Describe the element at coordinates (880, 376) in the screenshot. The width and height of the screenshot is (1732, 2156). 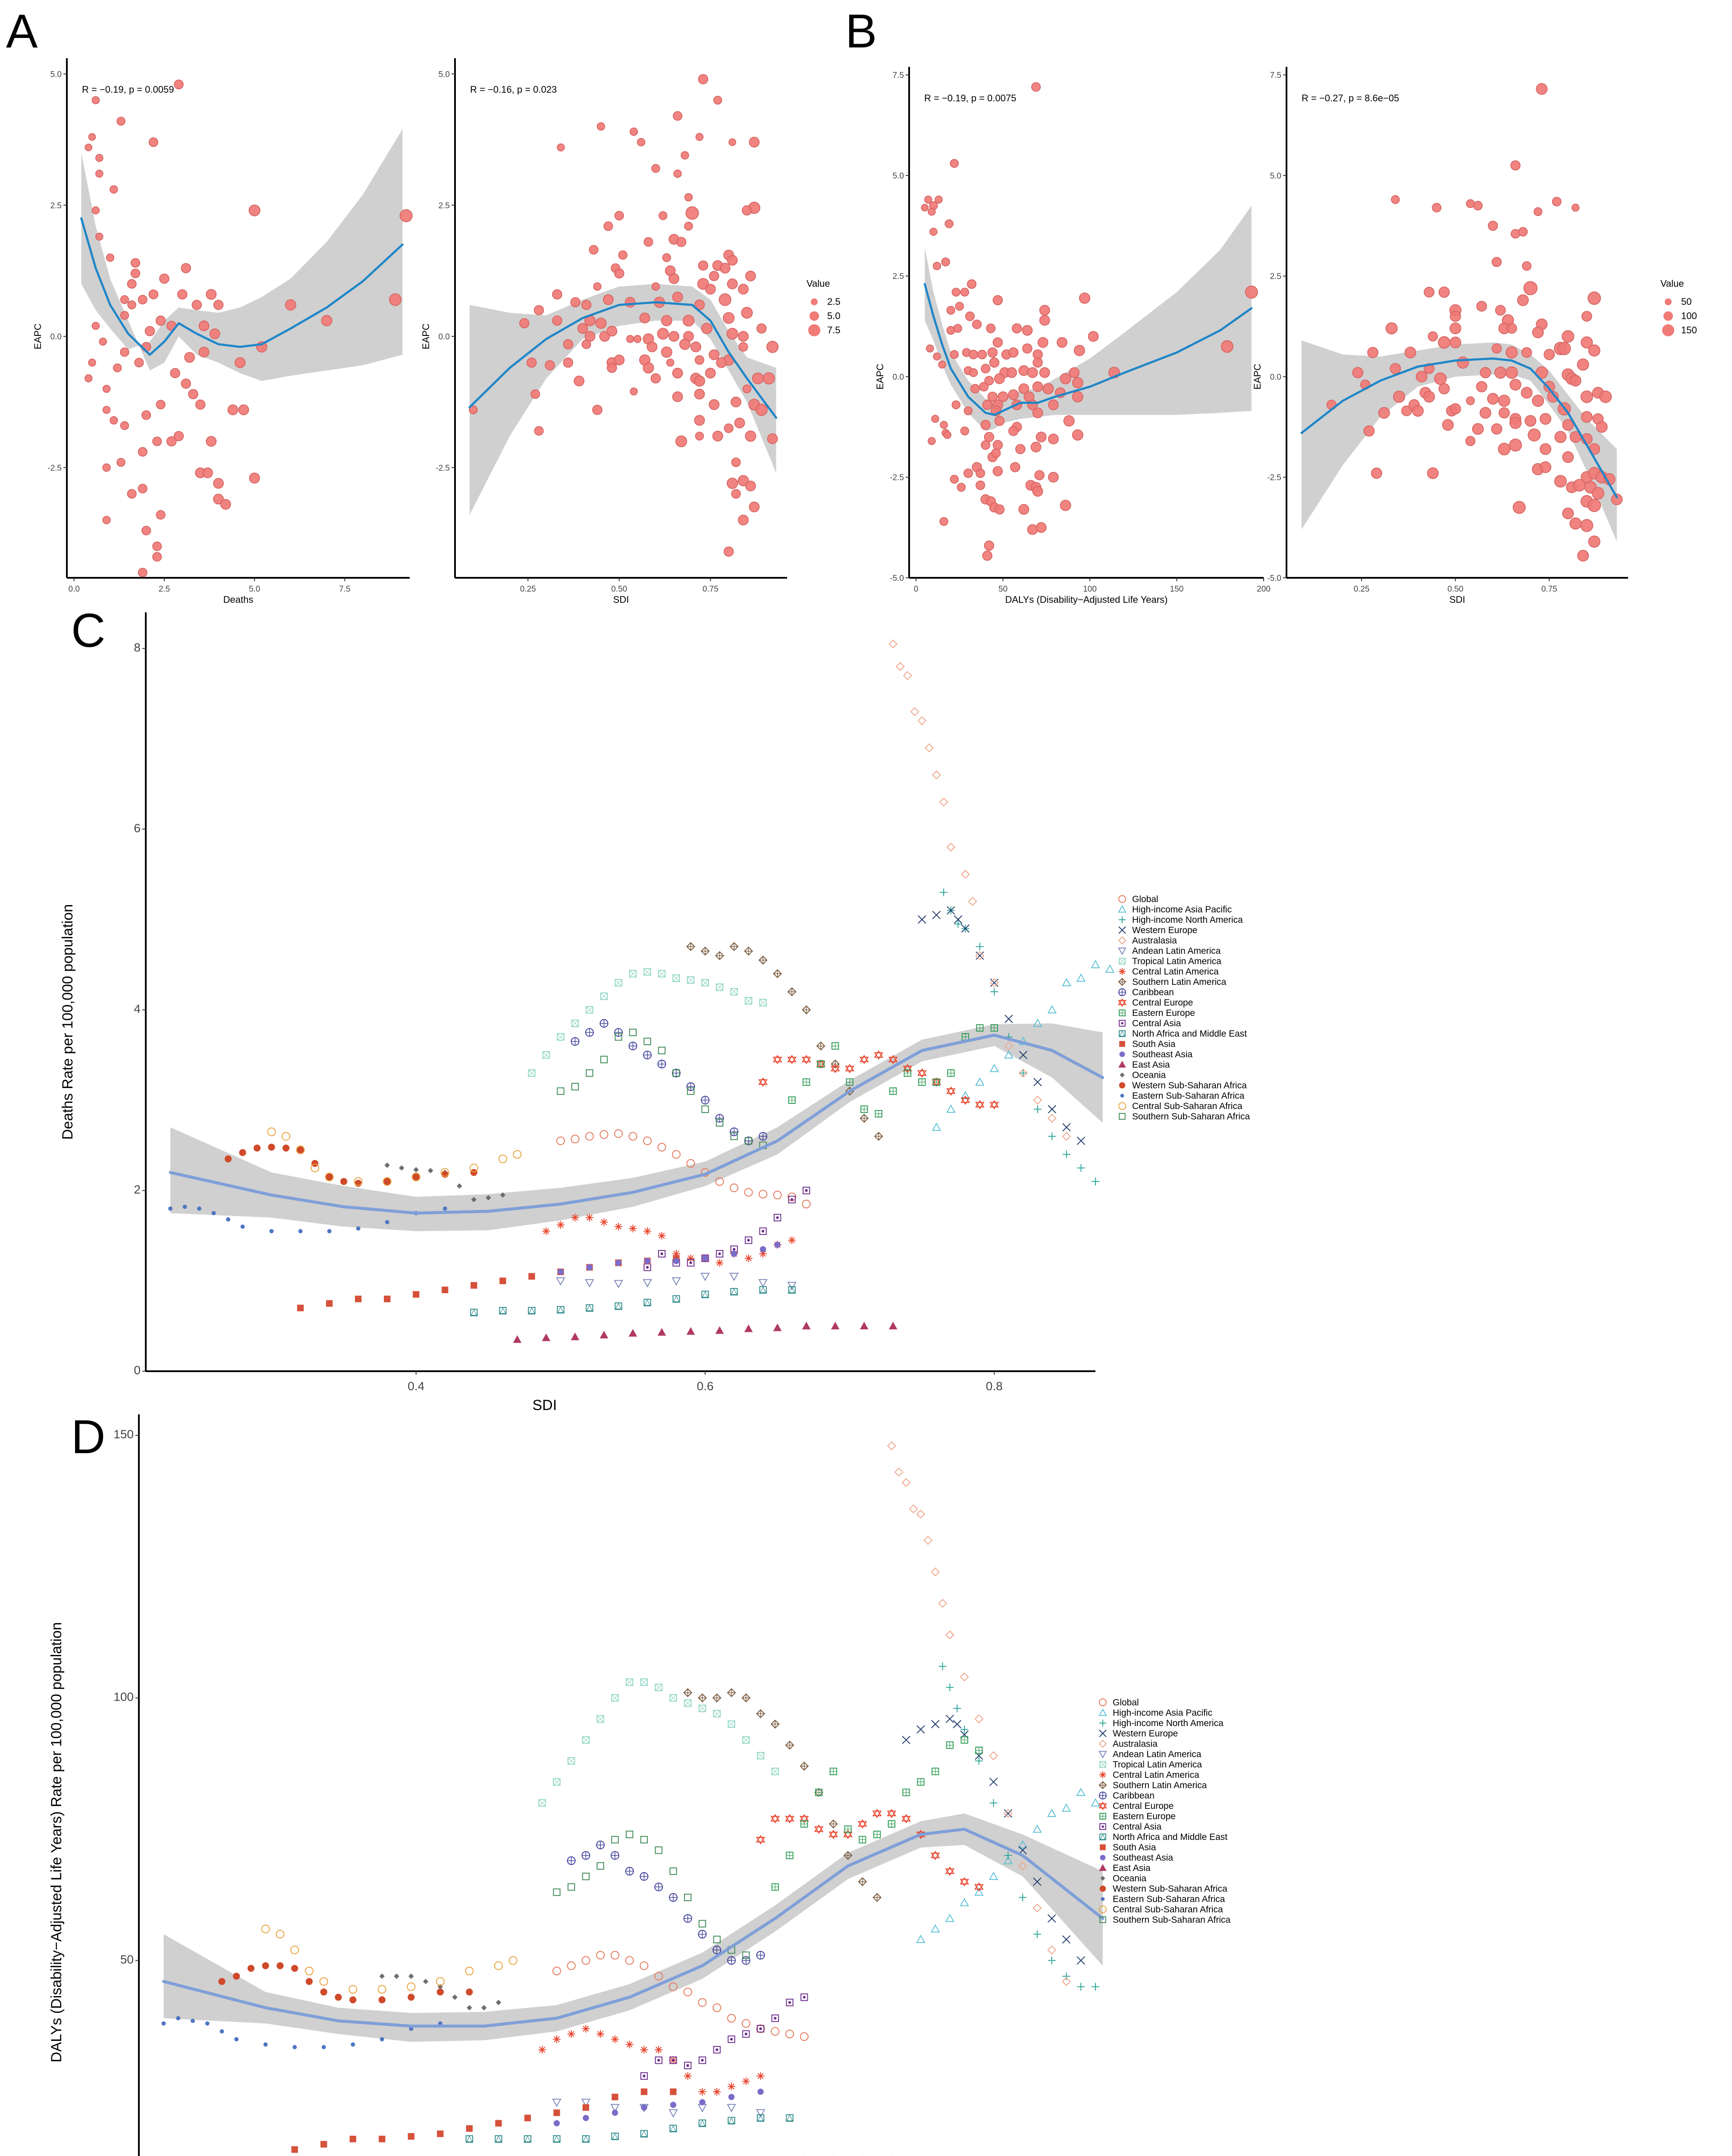
I see `y-axis-label: EAPC` at that location.